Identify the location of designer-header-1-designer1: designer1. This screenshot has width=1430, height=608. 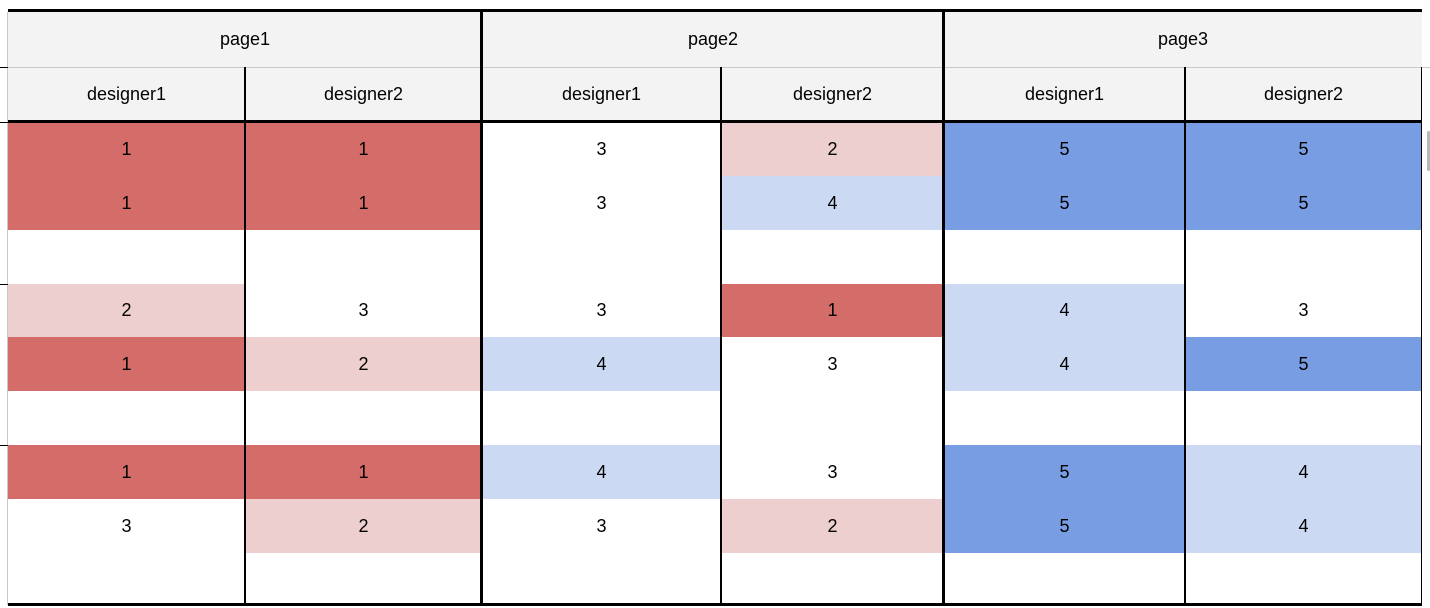
(126, 94).